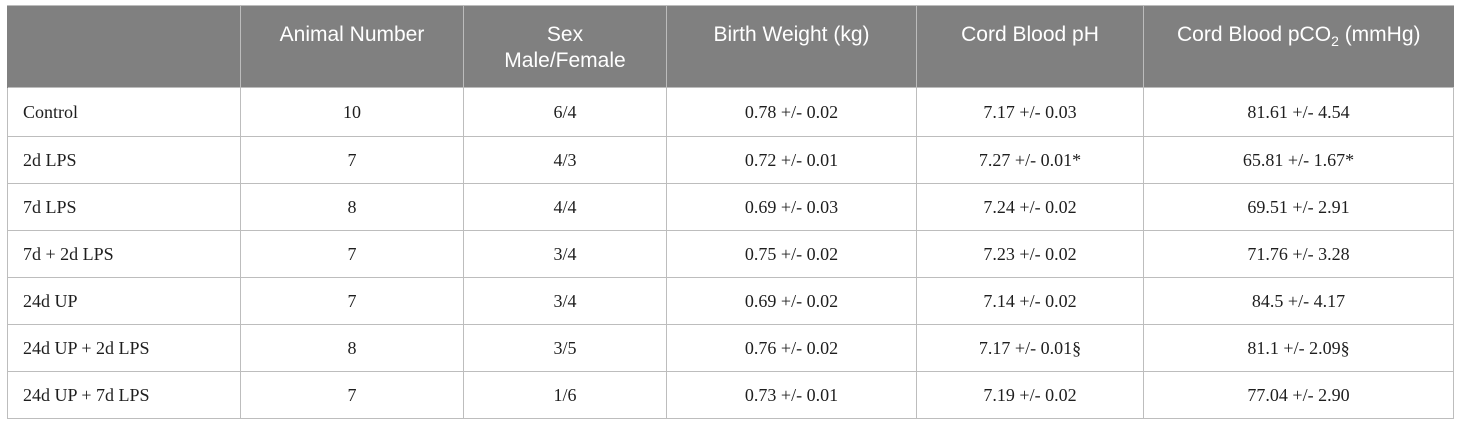 The height and width of the screenshot is (435, 1460). What do you see at coordinates (791, 112) in the screenshot?
I see `cell-birth-weight: 0.78 +/- 0.02` at bounding box center [791, 112].